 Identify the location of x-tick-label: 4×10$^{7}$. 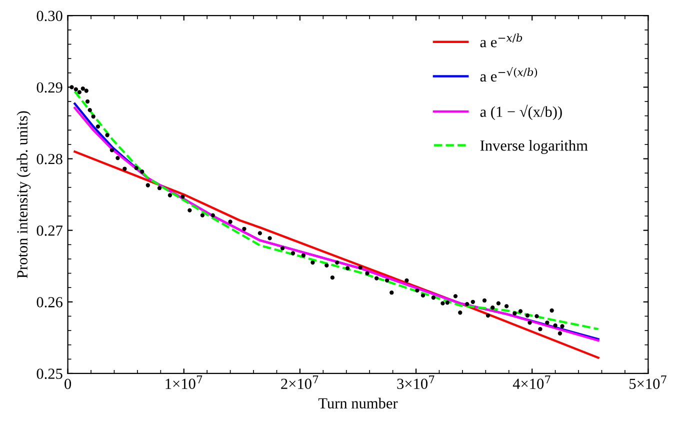
(531, 382).